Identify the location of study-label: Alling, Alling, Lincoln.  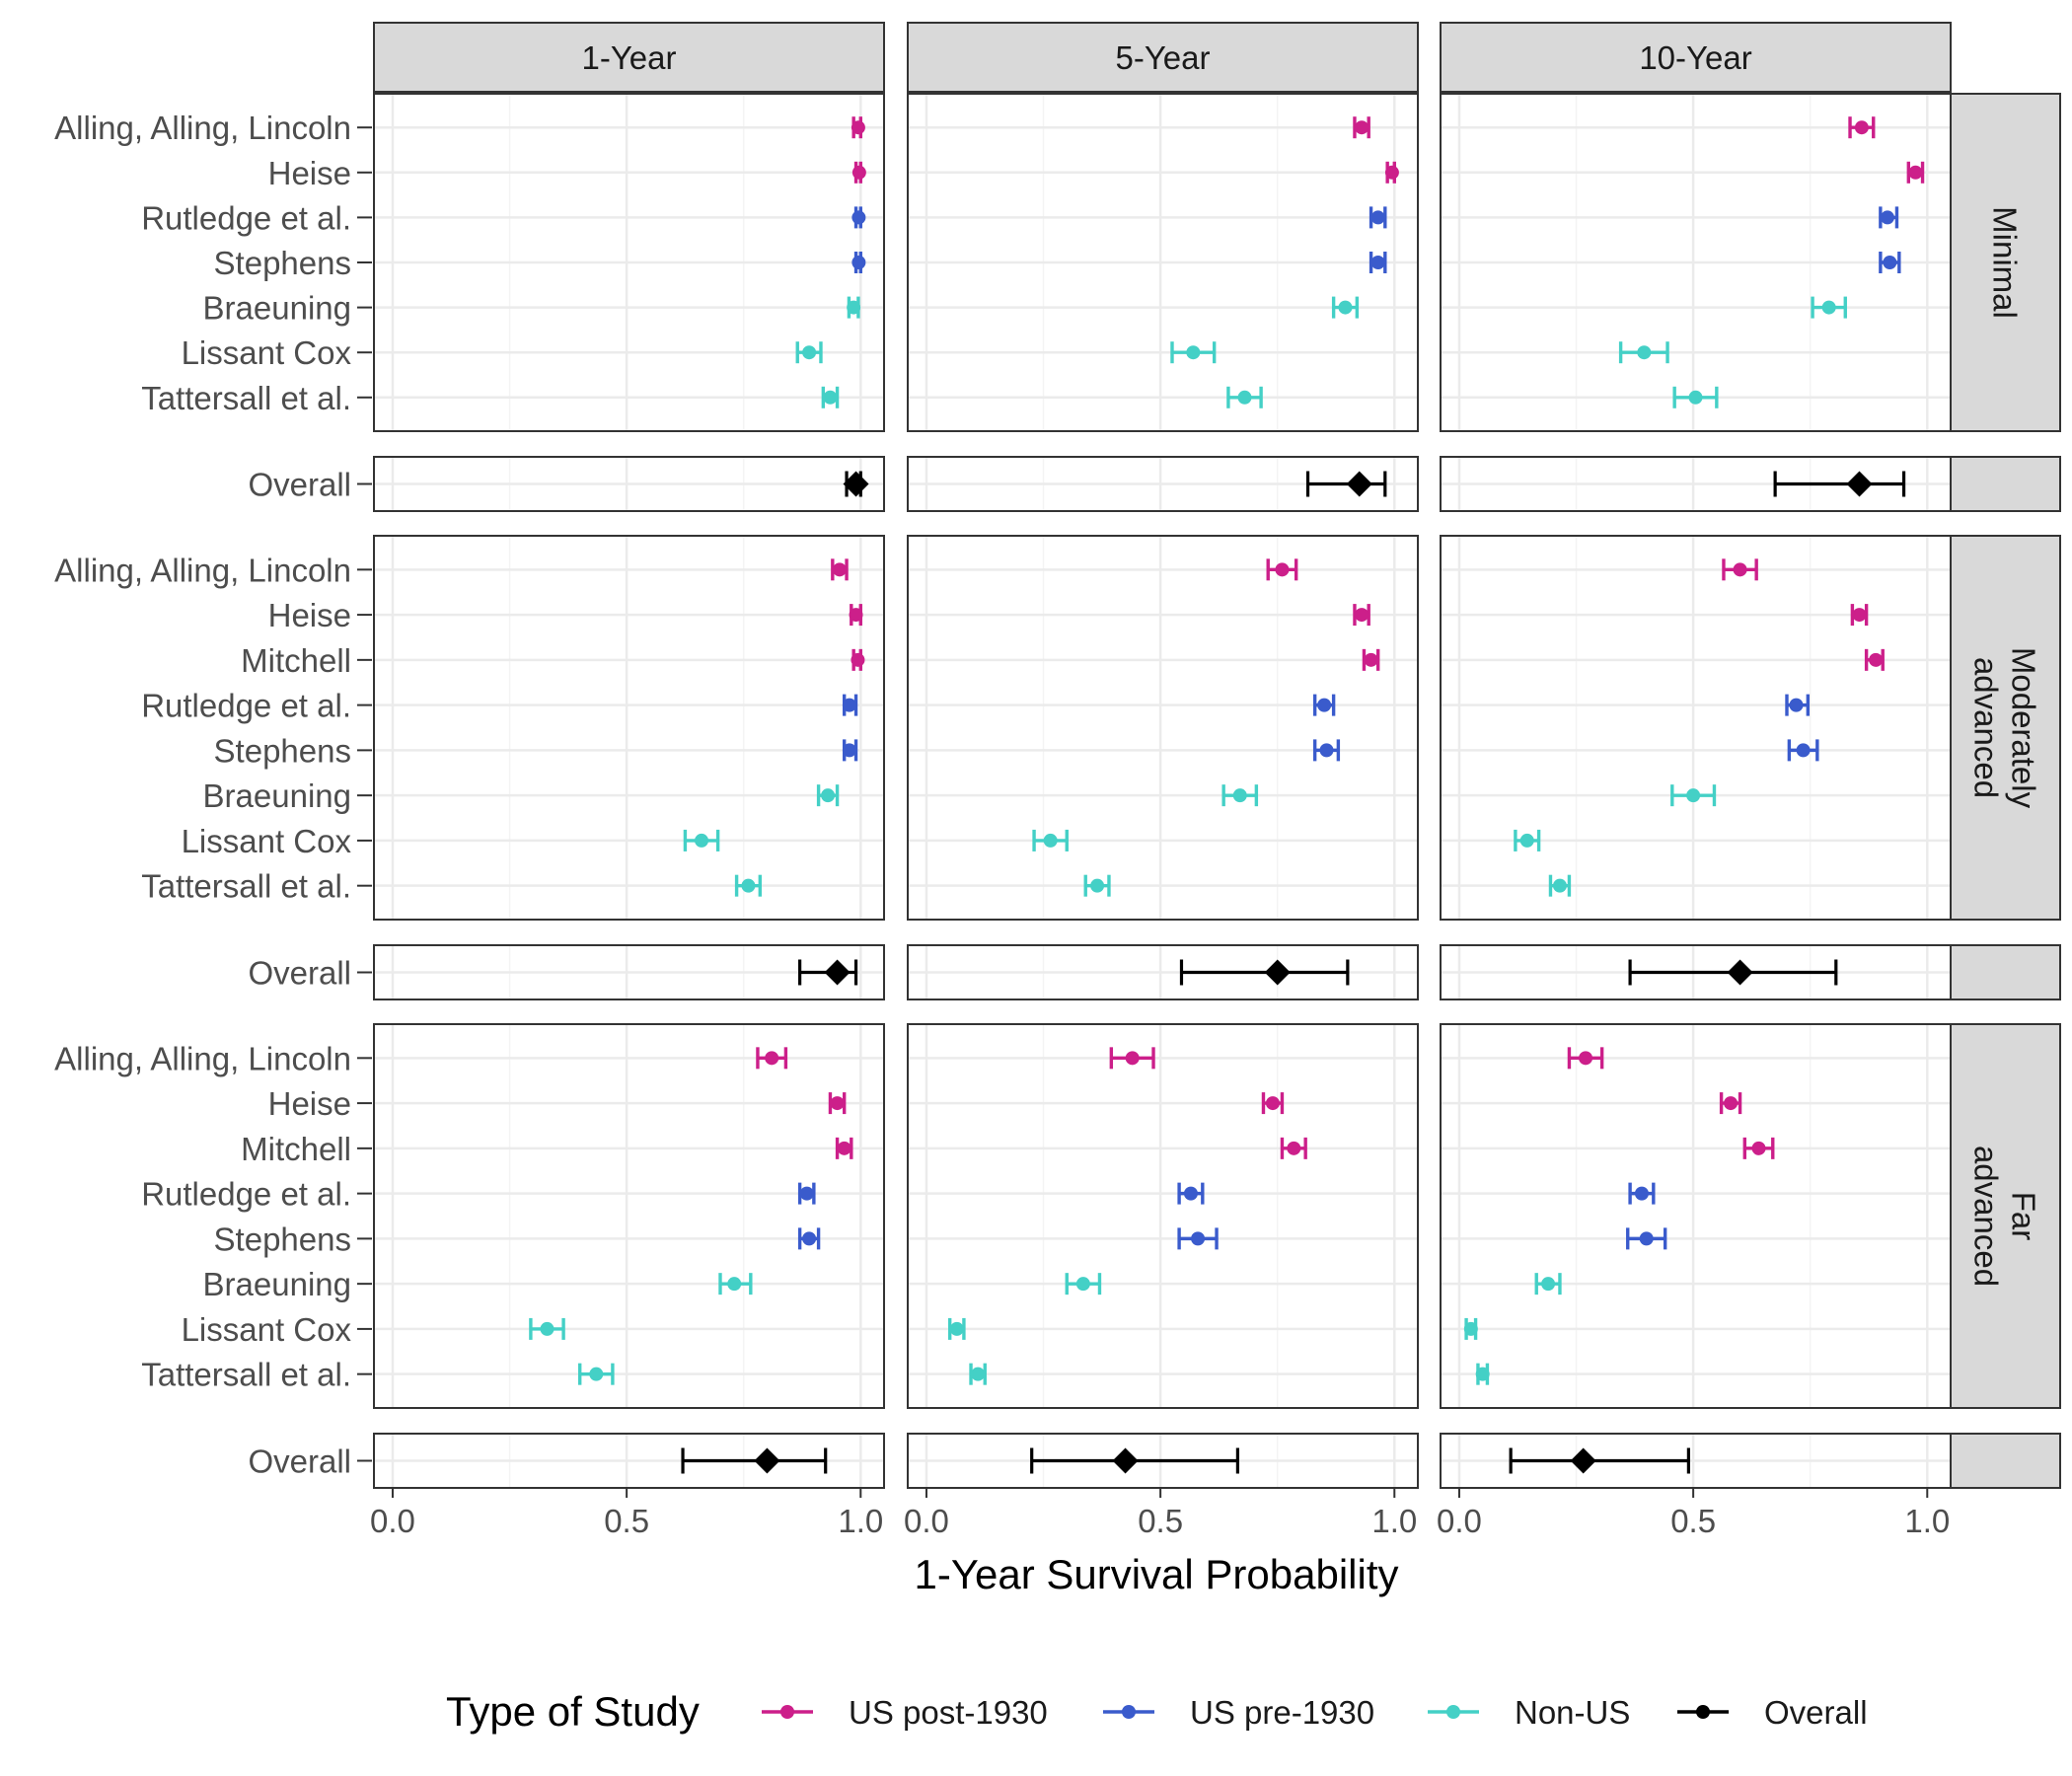
(203, 570).